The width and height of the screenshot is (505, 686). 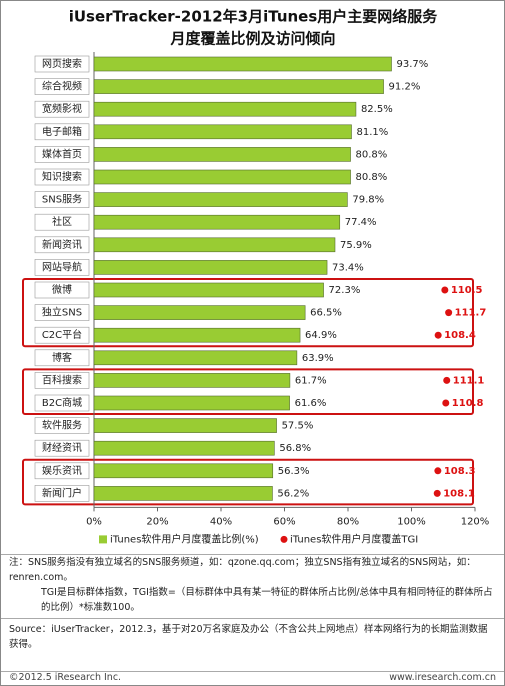 What do you see at coordinates (356, 245) in the screenshot?
I see `value-label: 75.9%` at bounding box center [356, 245].